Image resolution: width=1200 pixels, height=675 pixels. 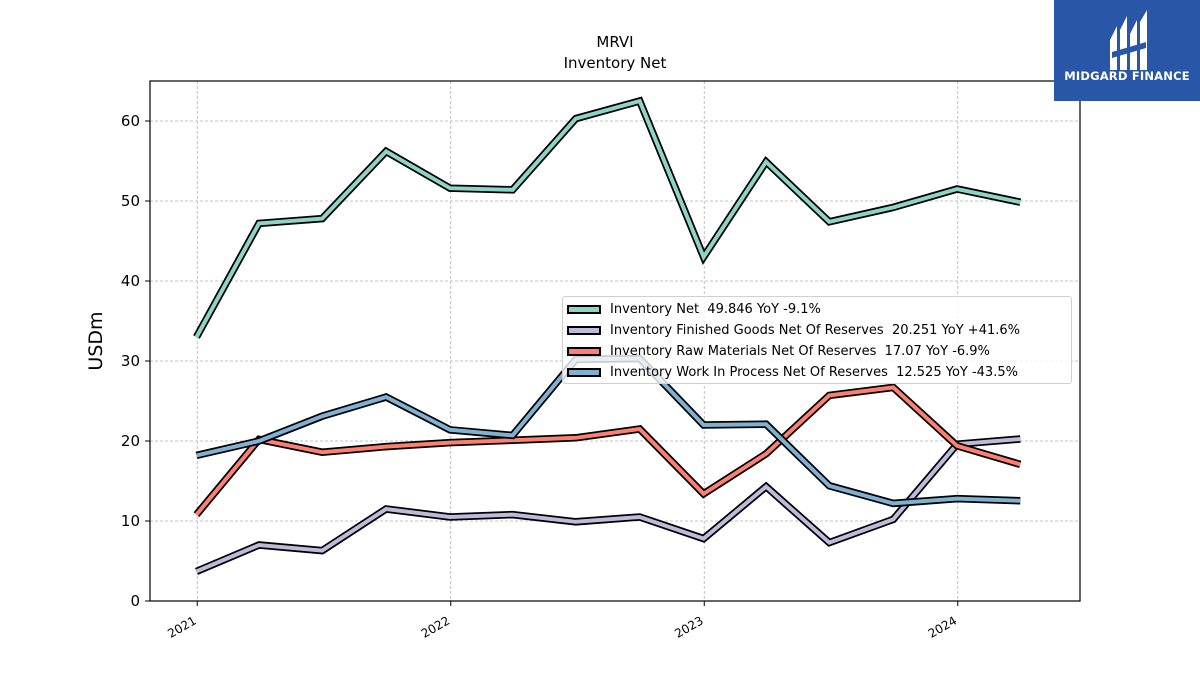 I want to click on y-axis-label: USDm, so click(x=96, y=340).